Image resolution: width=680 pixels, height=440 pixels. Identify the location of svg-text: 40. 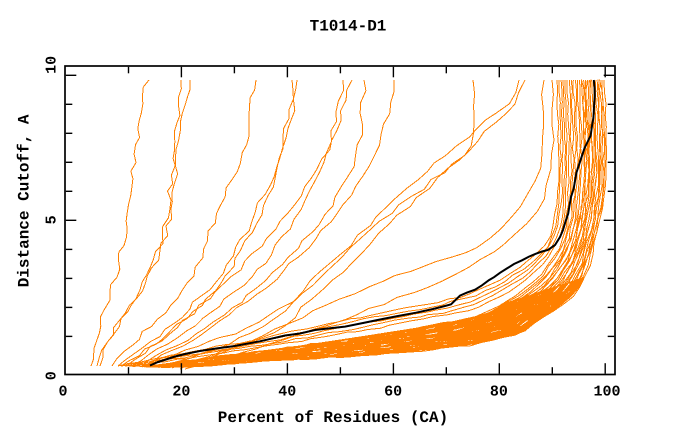
(287, 392).